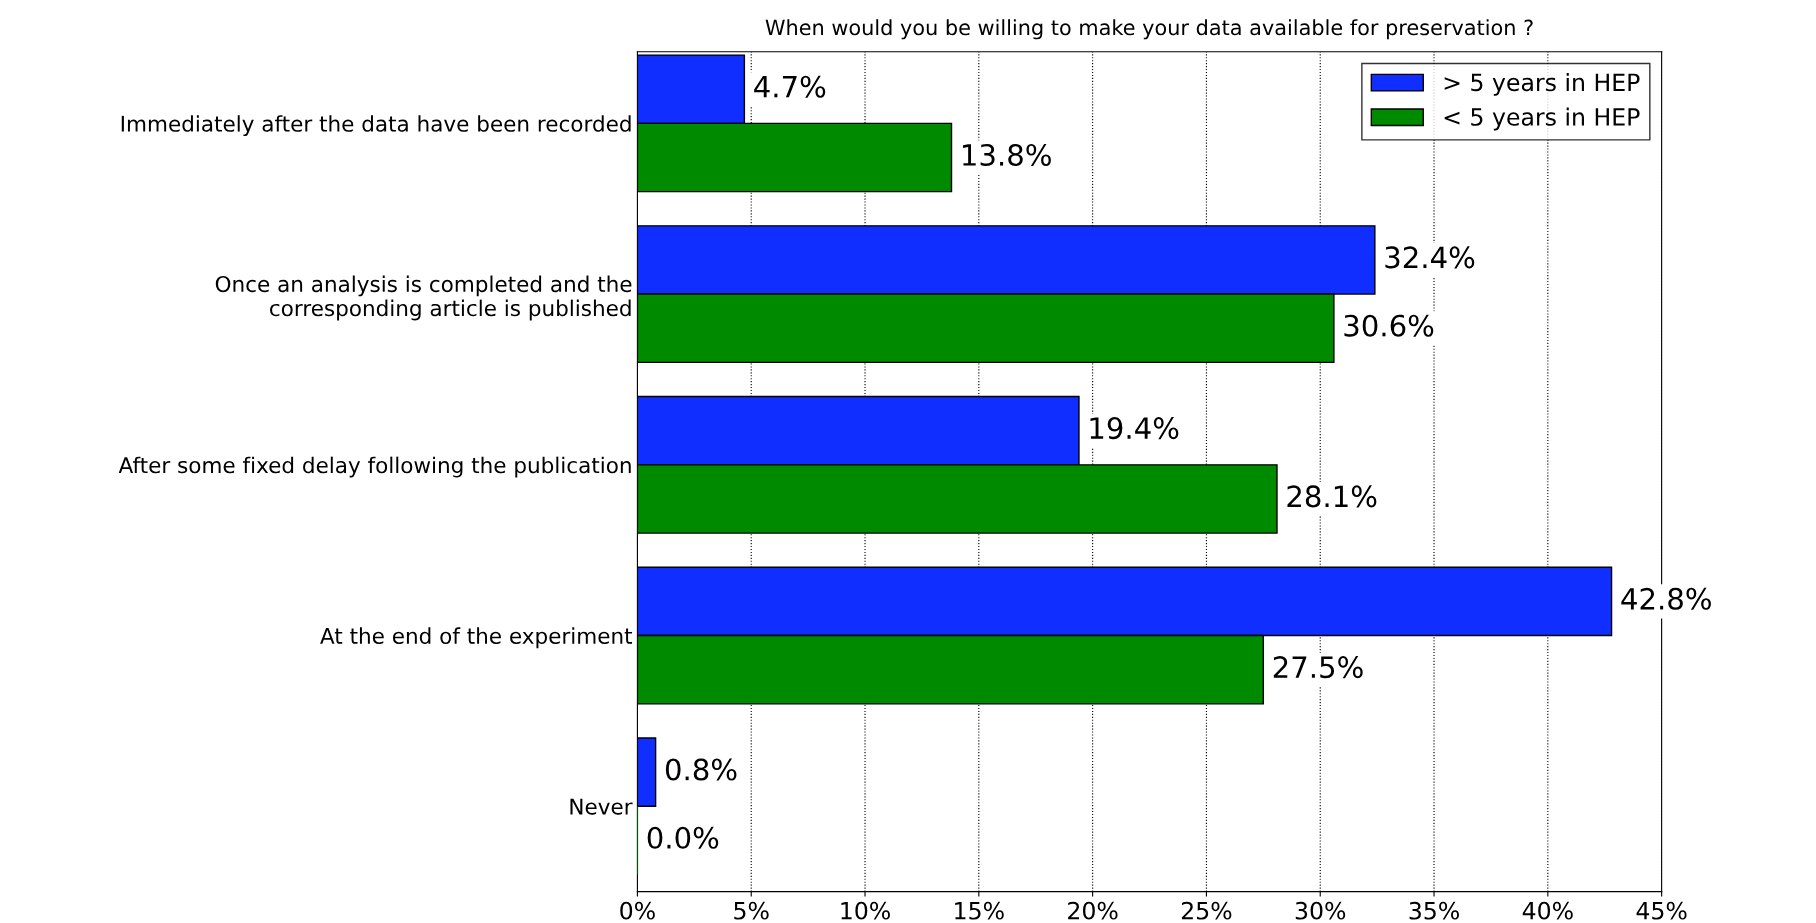 The image size is (1816, 923). Describe the element at coordinates (601, 806) in the screenshot. I see `y-tick-label: Never` at that location.